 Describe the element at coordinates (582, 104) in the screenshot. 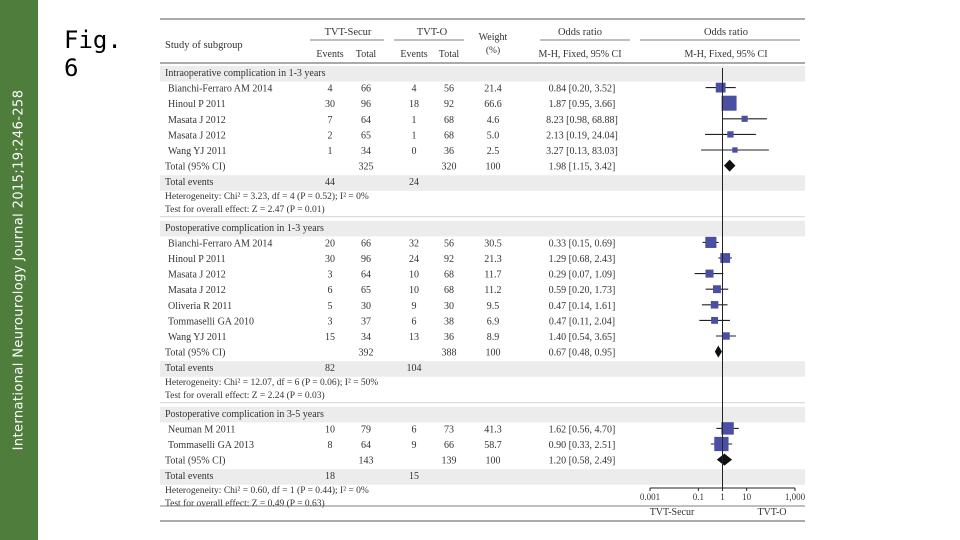

I see `study-odds-ratio: 1.87 [0.95, 3.66]` at that location.